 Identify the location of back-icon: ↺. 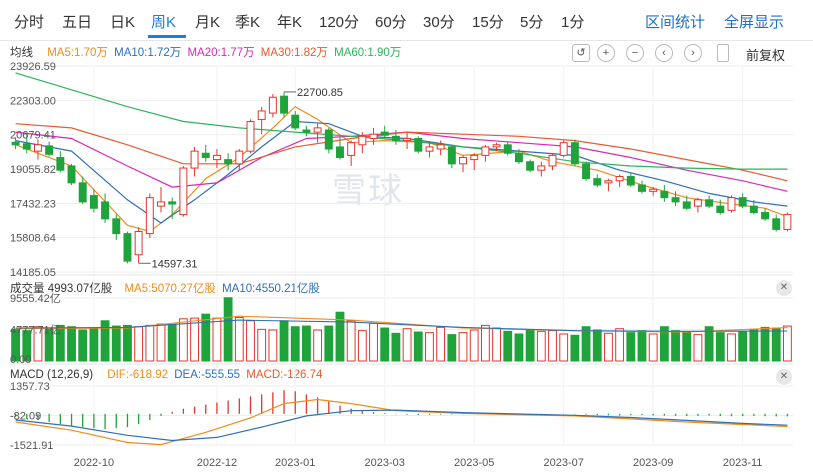
(581, 53).